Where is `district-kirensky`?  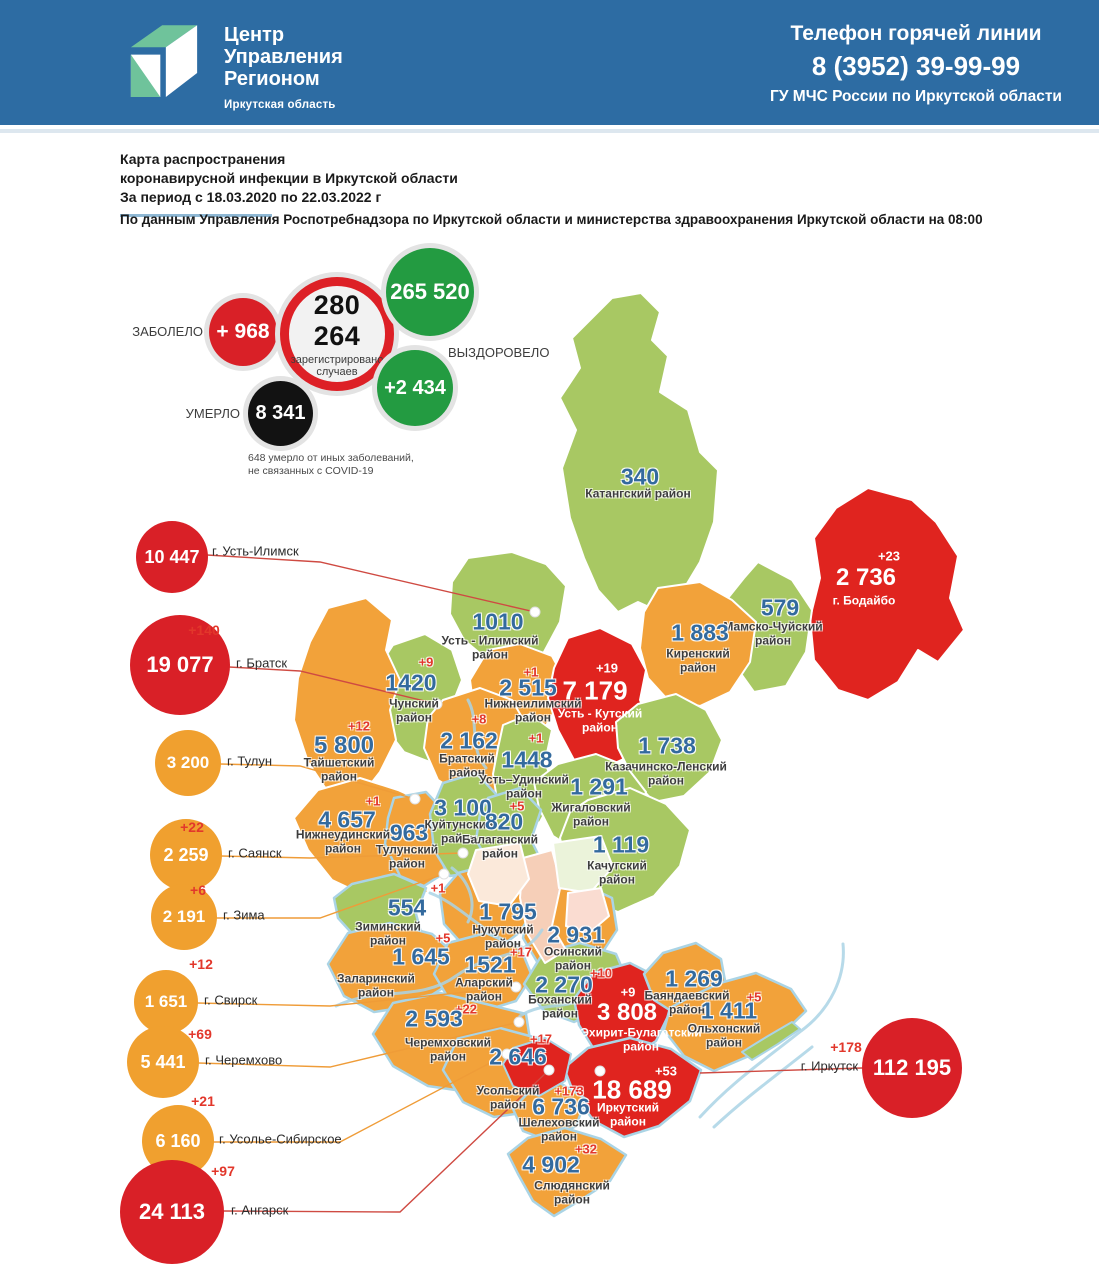
district-kirensky is located at coordinates (698, 644).